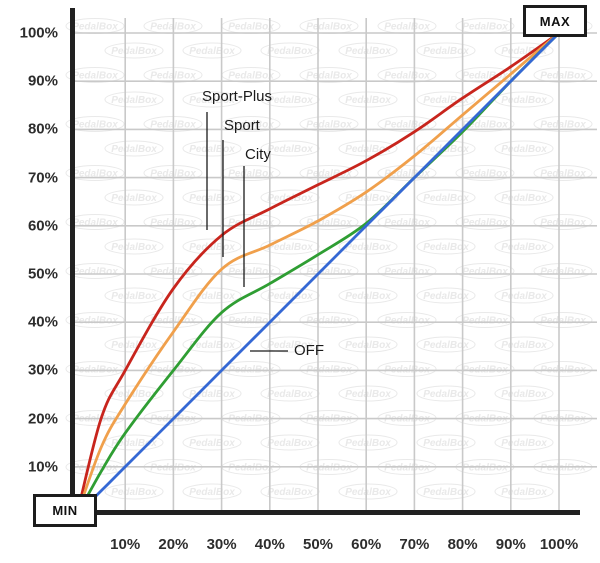  I want to click on y-tick-label: 80%, so click(42, 129).